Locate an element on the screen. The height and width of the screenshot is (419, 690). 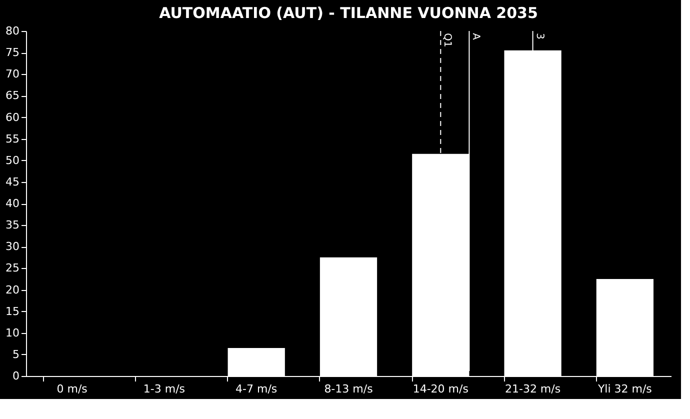
x-tick-label: 8-13 m/s is located at coordinates (349, 389).